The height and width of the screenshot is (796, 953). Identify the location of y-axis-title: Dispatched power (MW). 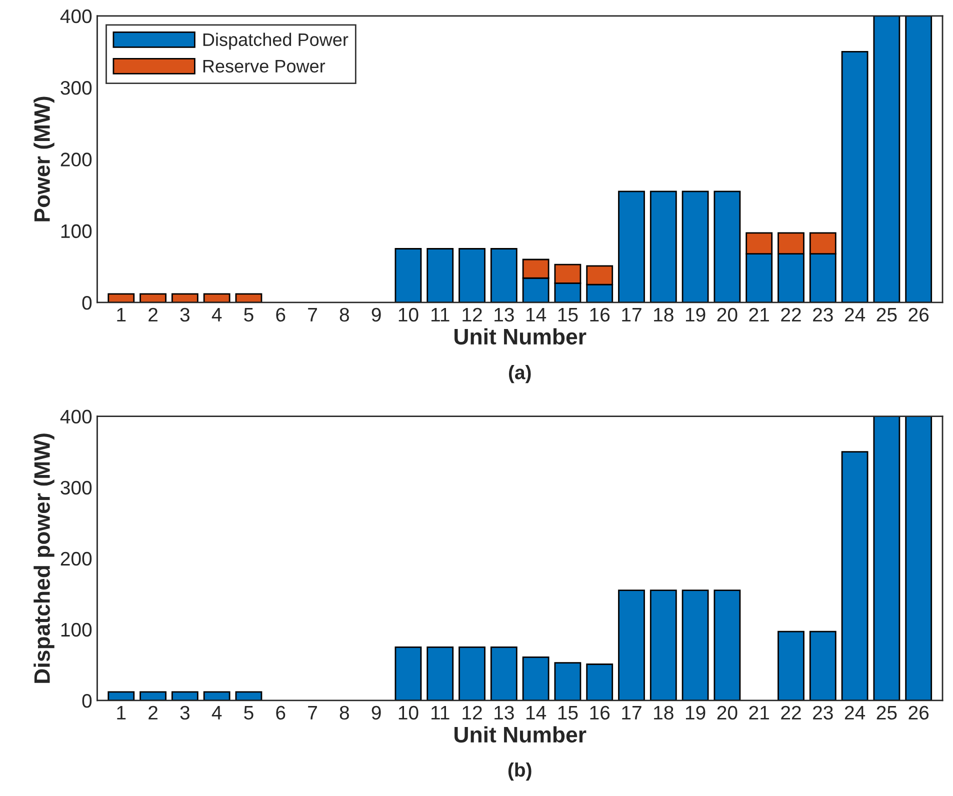
(44, 558).